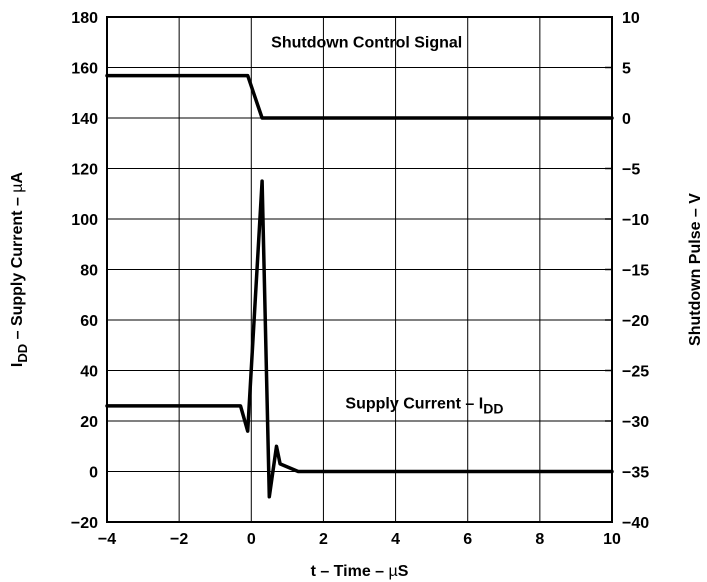 The image size is (707, 582). What do you see at coordinates (635, 321) in the screenshot?
I see `y-right-tick-label: −20` at bounding box center [635, 321].